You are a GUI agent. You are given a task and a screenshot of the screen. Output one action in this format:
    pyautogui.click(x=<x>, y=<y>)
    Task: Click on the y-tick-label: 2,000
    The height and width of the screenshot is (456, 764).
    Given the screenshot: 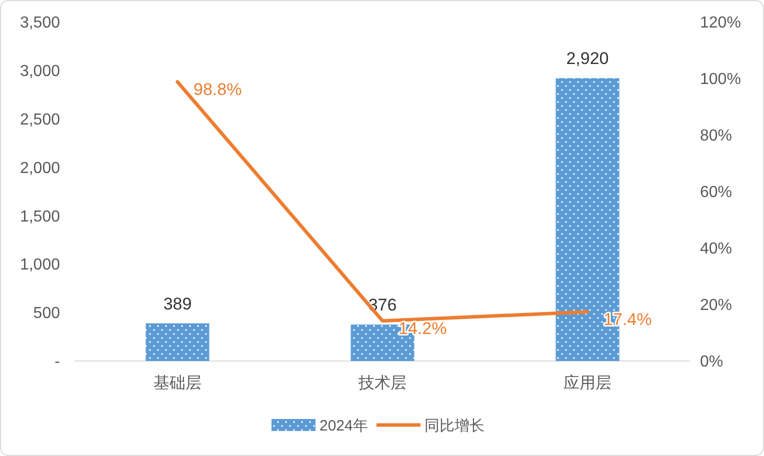 What is the action you would take?
    pyautogui.click(x=40, y=168)
    